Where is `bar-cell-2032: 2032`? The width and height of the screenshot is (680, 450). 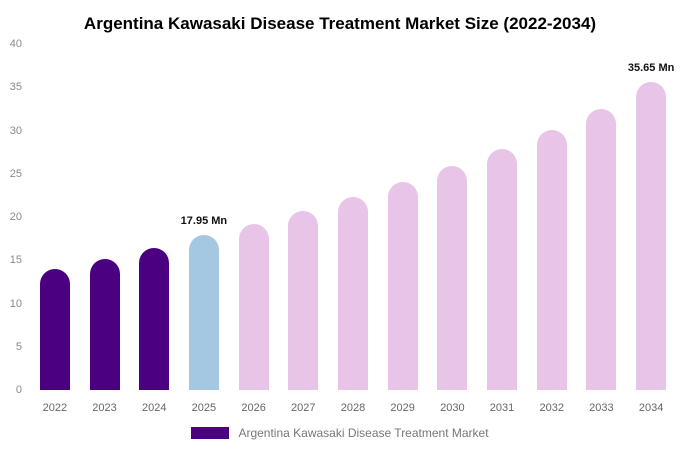 bar-cell-2032: 2032 is located at coordinates (552, 229).